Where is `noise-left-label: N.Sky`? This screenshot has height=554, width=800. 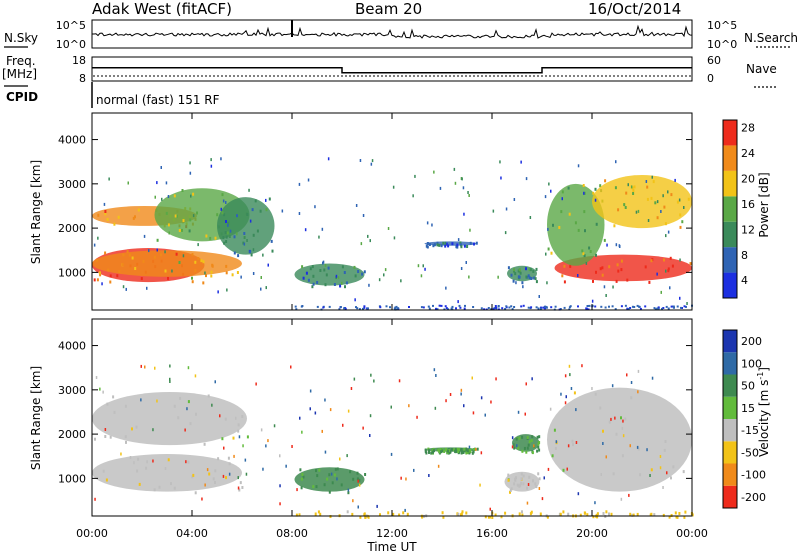
noise-left-label: N.Sky is located at coordinates (21, 38).